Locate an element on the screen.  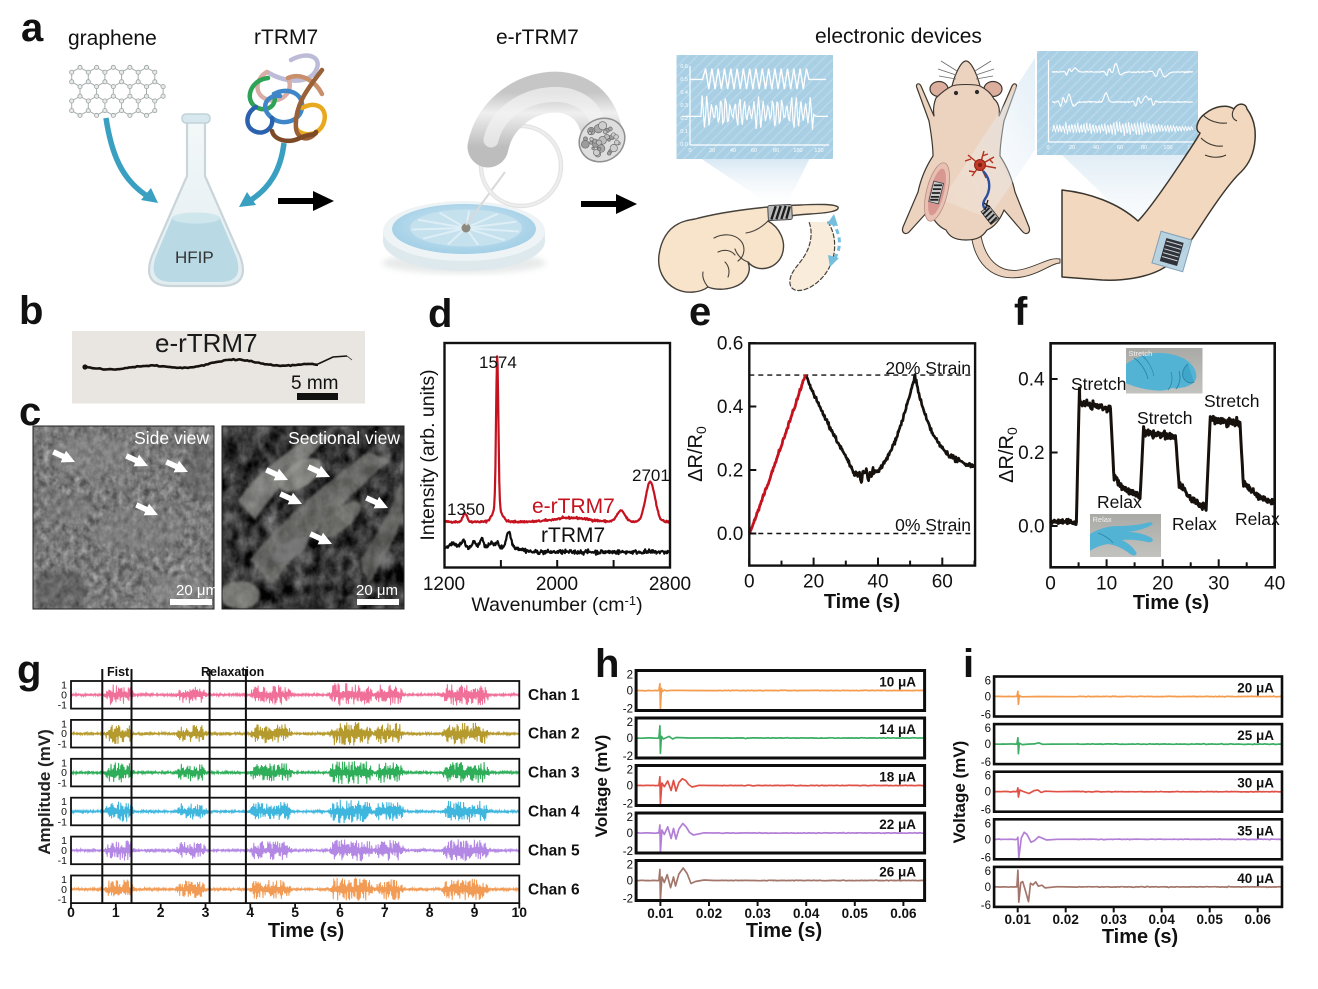
svg-text: Sectional view is located at coordinates (344, 438).